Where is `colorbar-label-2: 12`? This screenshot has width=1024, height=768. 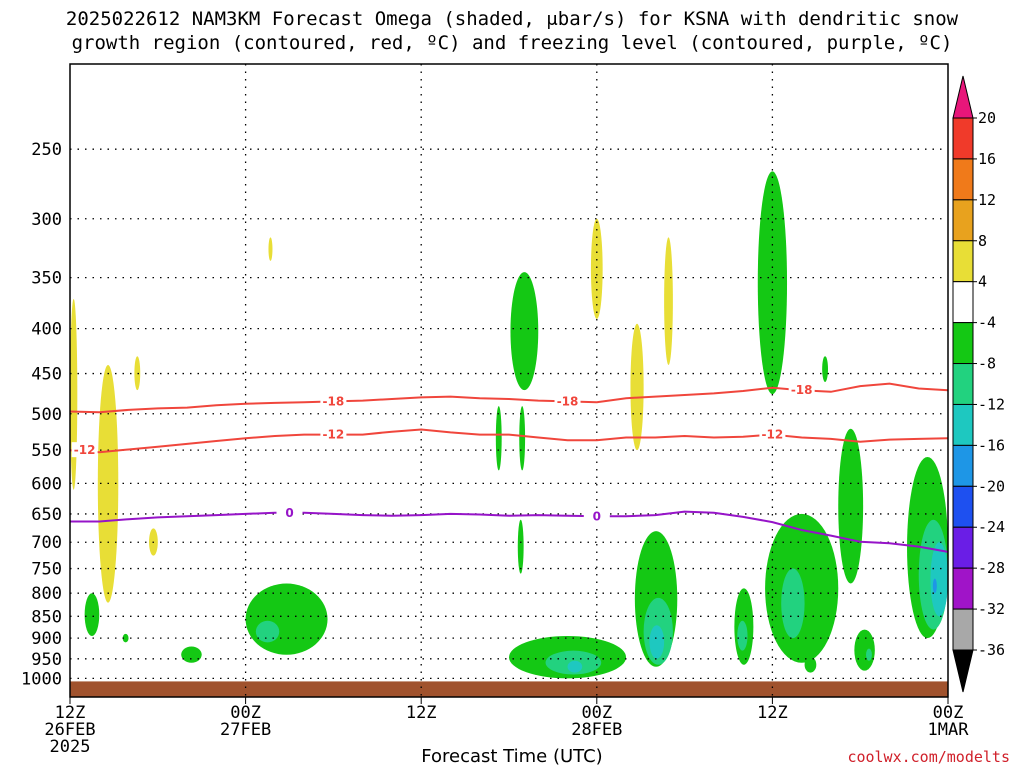 colorbar-label-2: 12 is located at coordinates (987, 200).